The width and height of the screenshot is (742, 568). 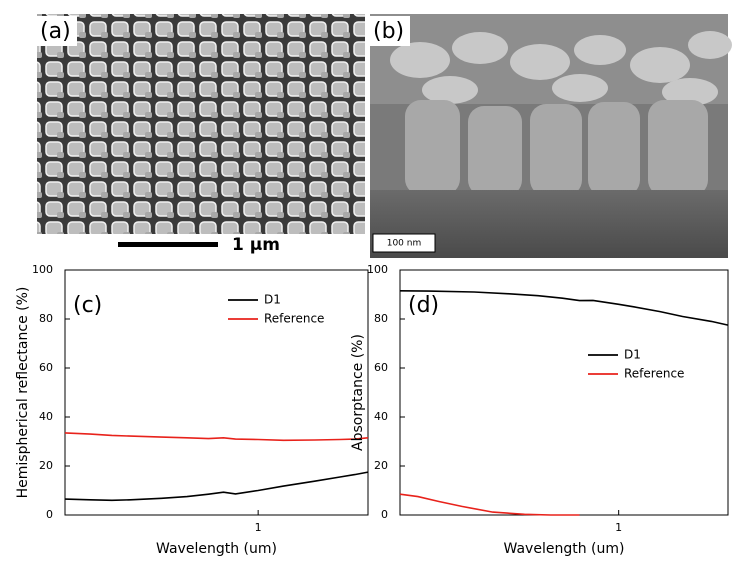 I want to click on panel-label: (d), so click(x=423, y=305).